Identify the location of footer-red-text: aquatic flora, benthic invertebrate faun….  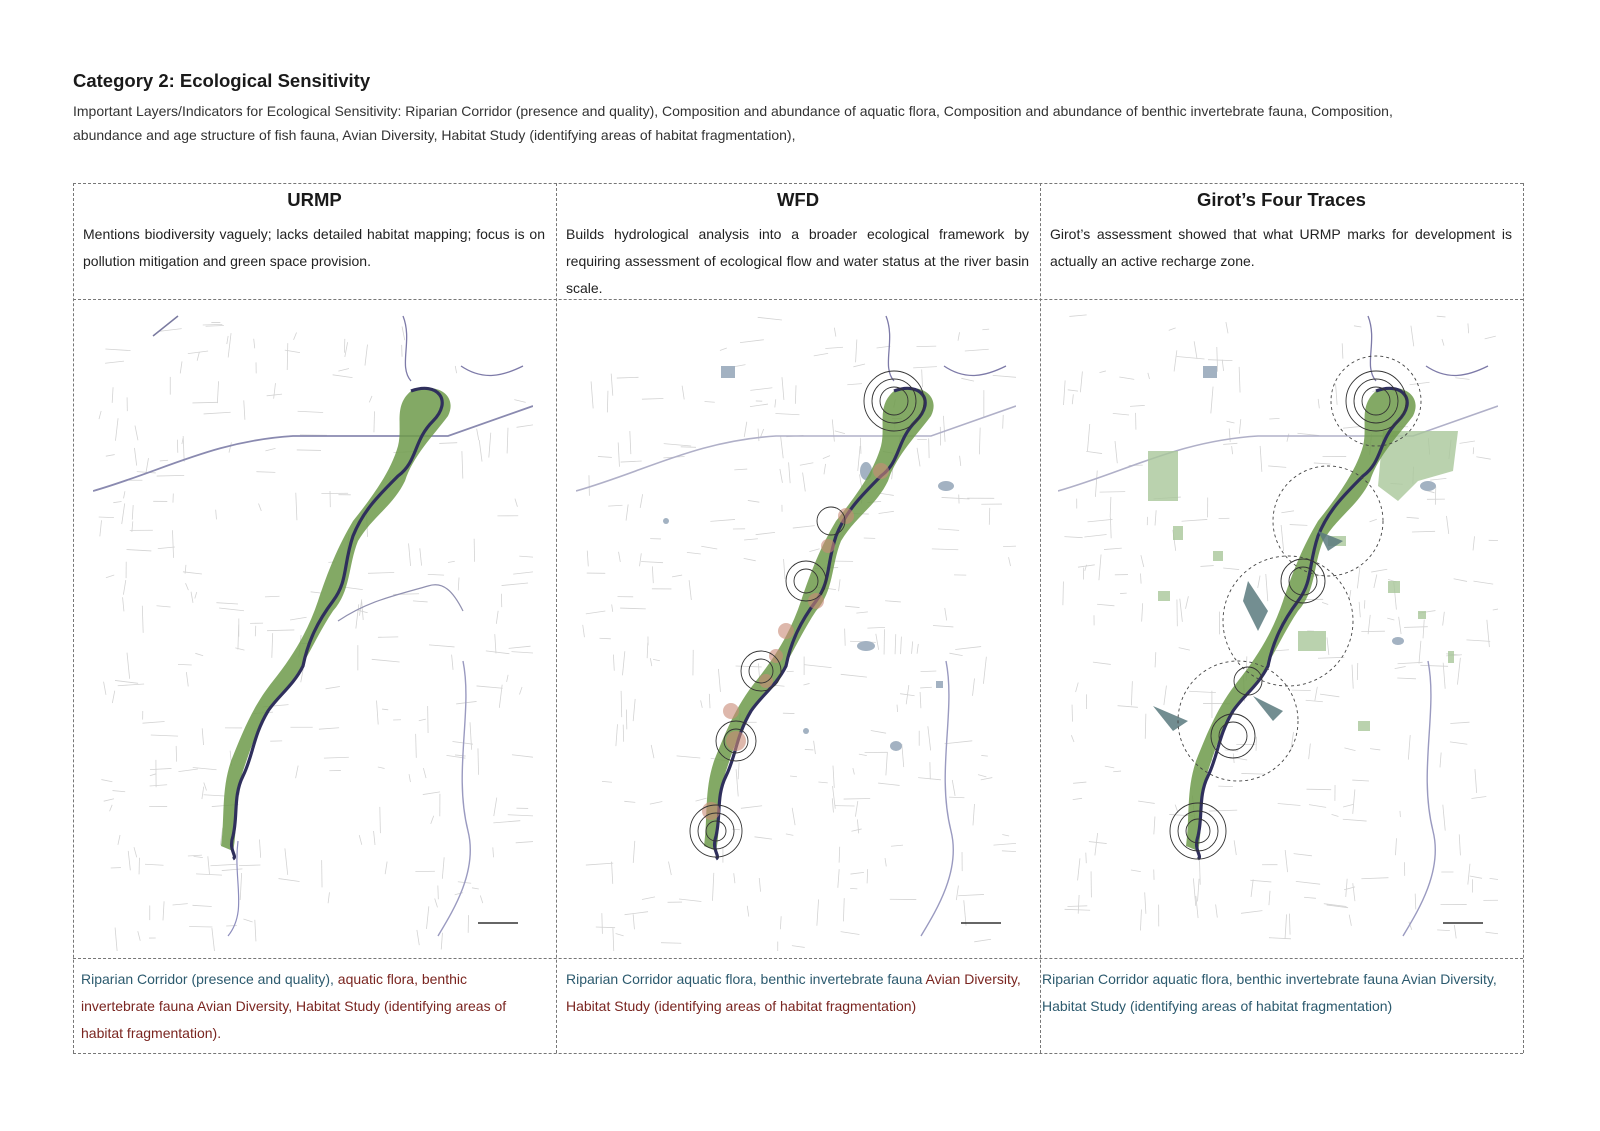
(294, 1006).